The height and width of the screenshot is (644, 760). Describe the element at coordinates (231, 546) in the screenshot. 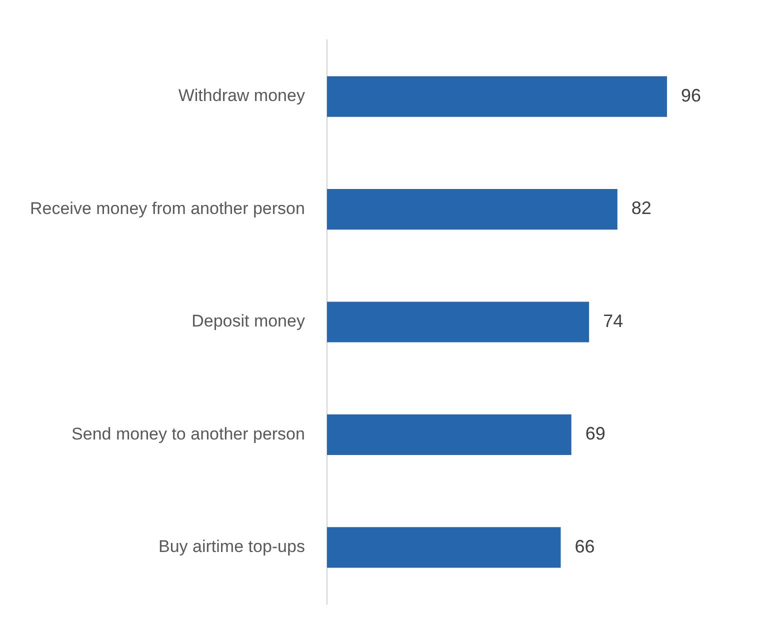

I see `y-tick-label: Buy airtime top-ups` at that location.